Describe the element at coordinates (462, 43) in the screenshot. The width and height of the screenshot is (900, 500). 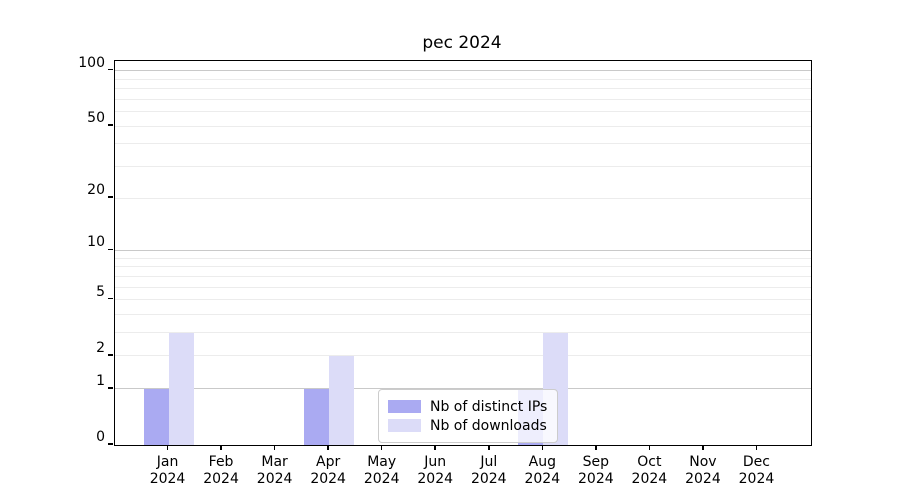
I see `chart-title: pec 2024` at that location.